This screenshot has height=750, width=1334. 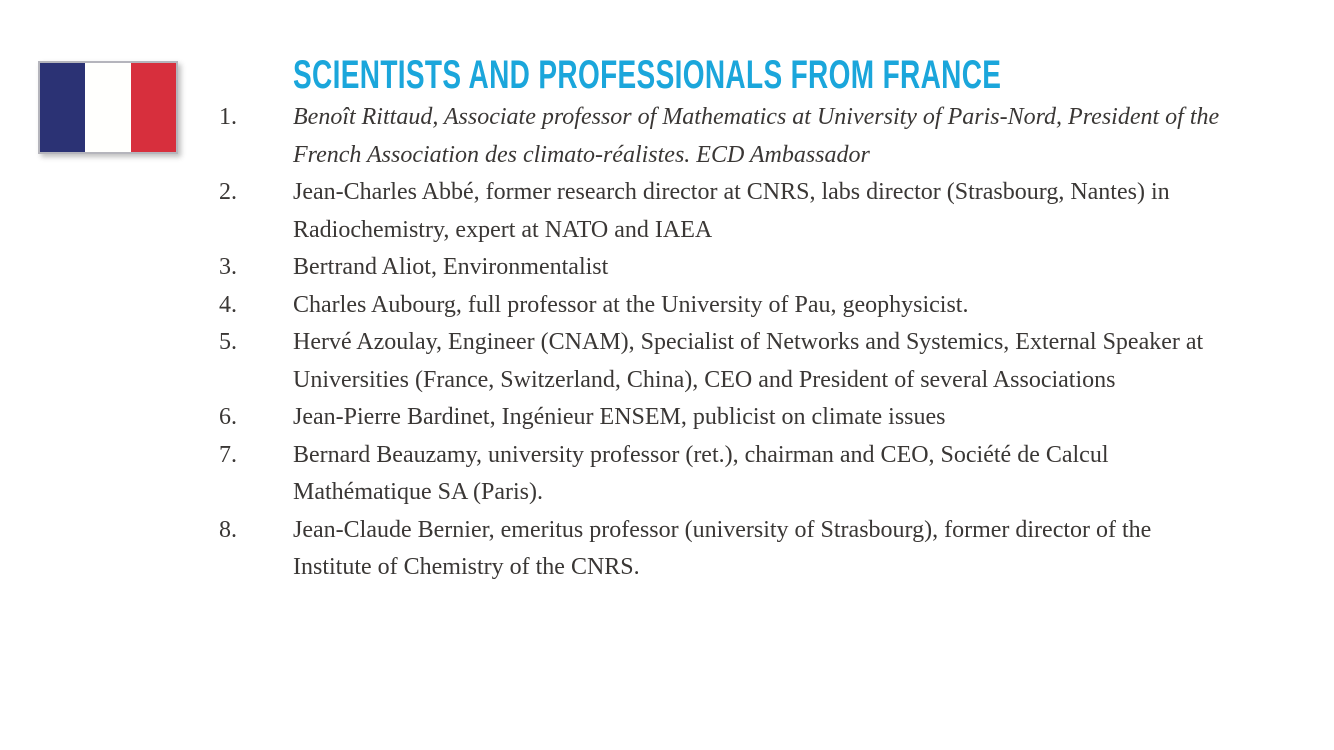 I want to click on item-number: 4., so click(x=228, y=304).